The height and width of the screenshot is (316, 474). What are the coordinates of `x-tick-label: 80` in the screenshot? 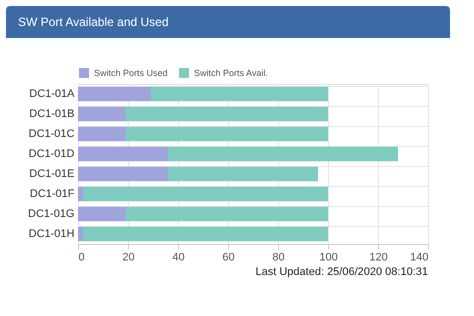 It's located at (278, 258).